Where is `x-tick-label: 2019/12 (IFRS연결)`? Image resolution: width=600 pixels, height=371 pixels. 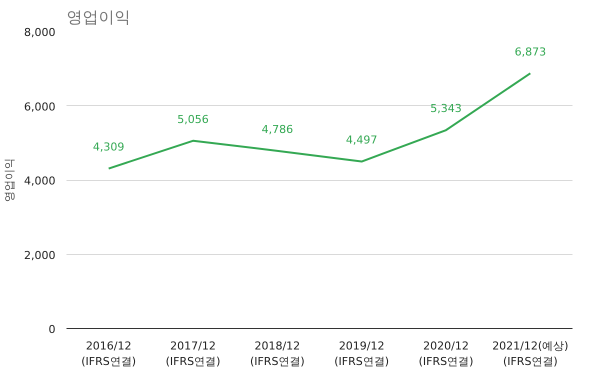 x-tick-label: 2019/12 (IFRS연결) is located at coordinates (362, 354).